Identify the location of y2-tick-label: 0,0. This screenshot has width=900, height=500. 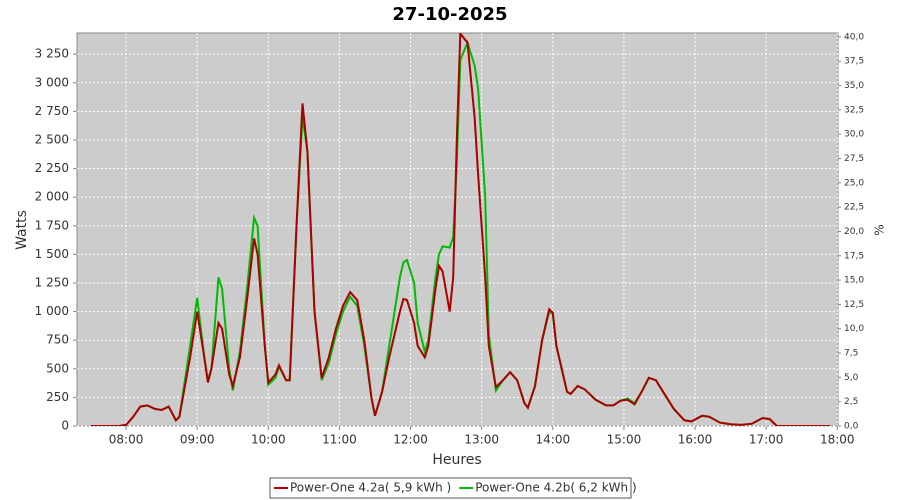
(851, 427).